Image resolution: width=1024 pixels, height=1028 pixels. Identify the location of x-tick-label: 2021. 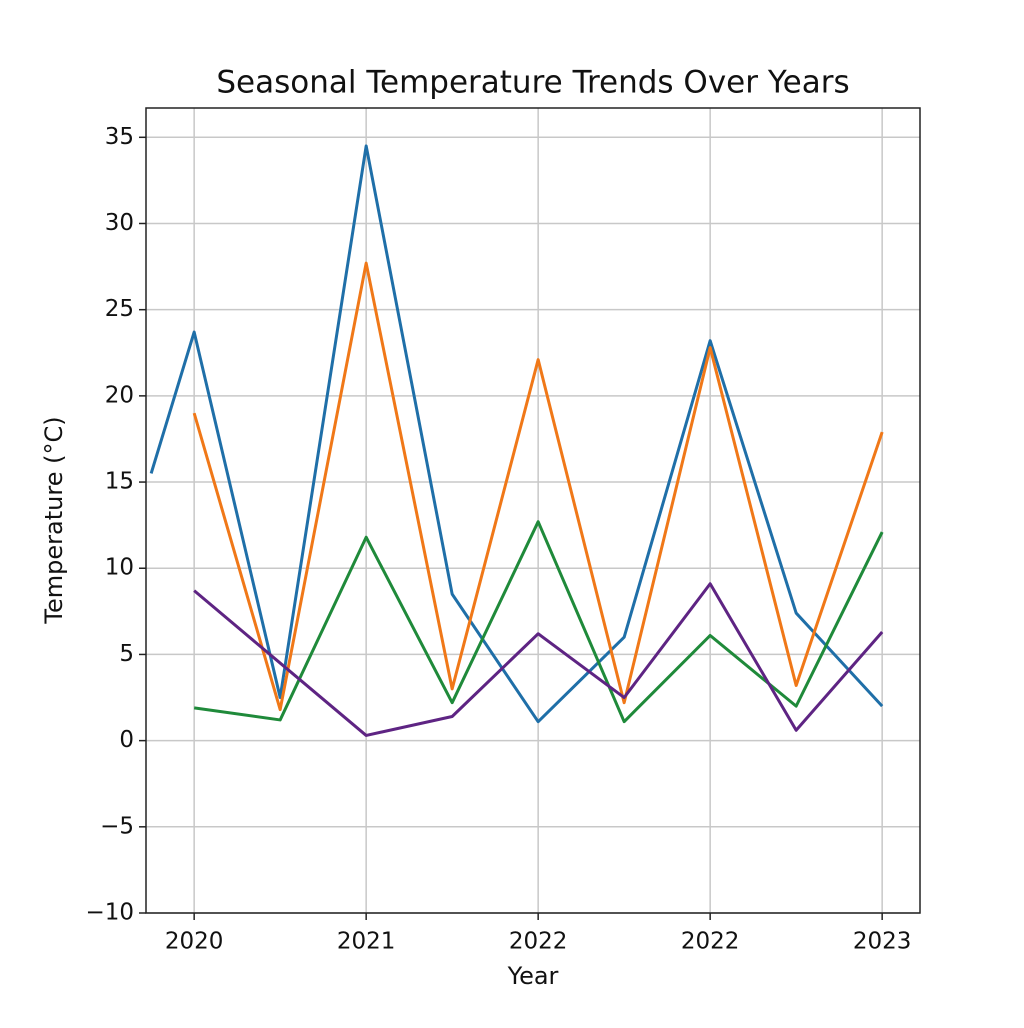
(366, 942).